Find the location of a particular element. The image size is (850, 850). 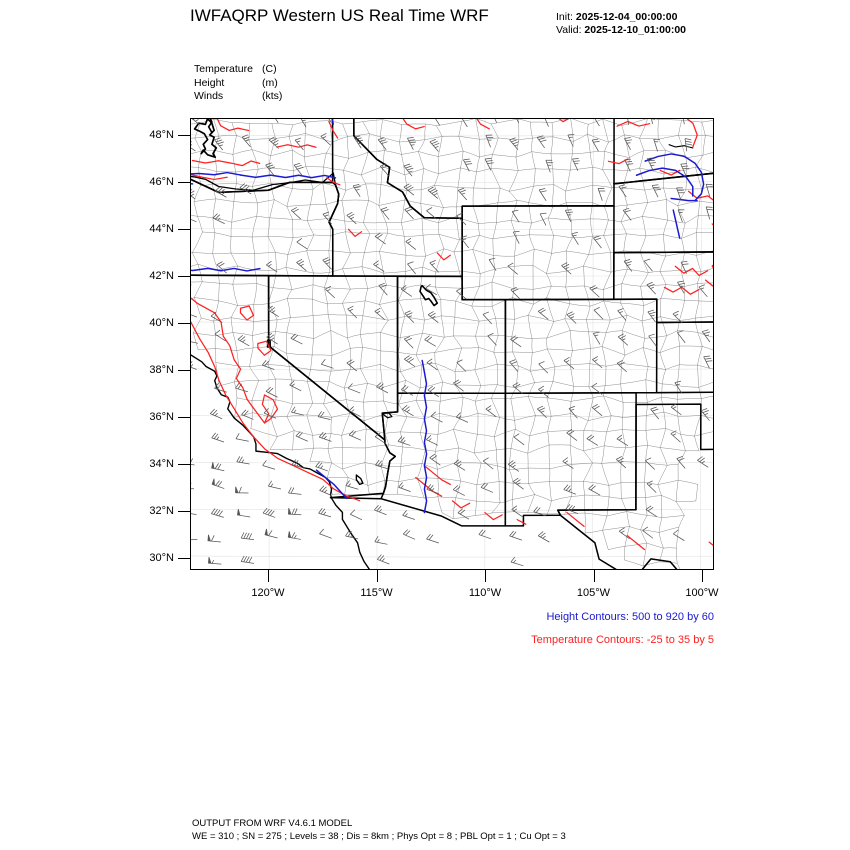

lat-tick-label: 30°N is located at coordinates (161, 558).